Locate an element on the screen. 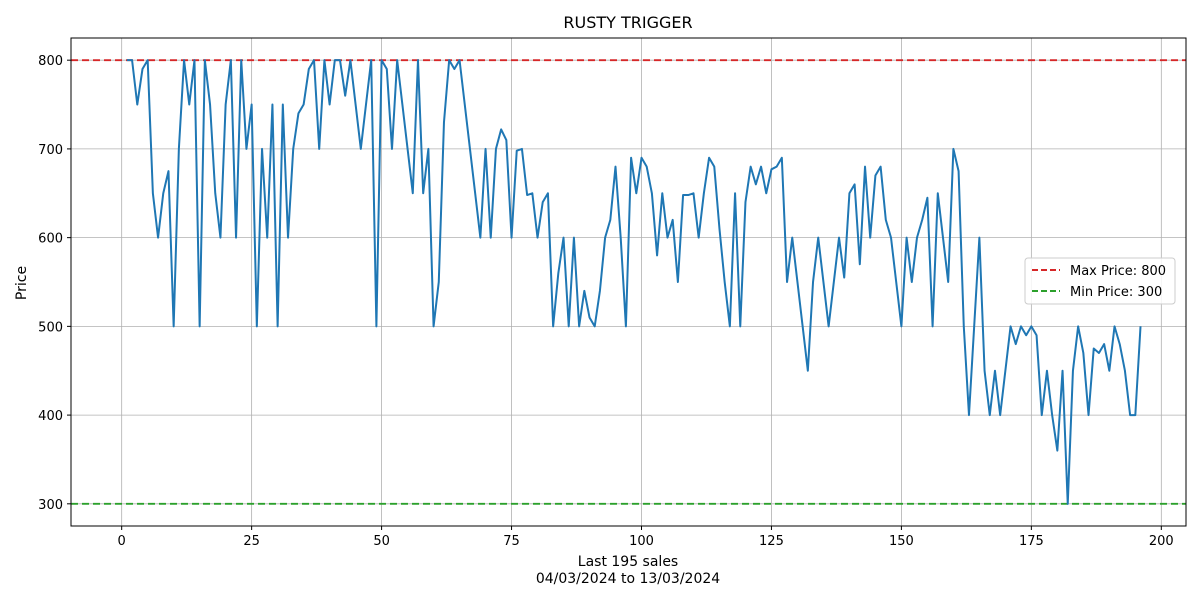  x-tick-label: 175 is located at coordinates (1031, 541).